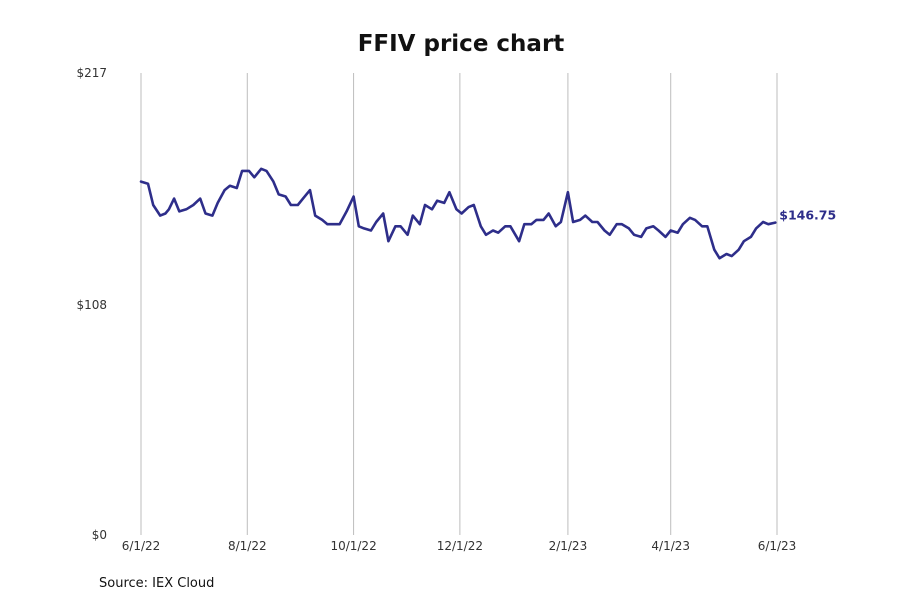 The image size is (900, 600). I want to click on x-tick-label: 4/1/23, so click(670, 546).